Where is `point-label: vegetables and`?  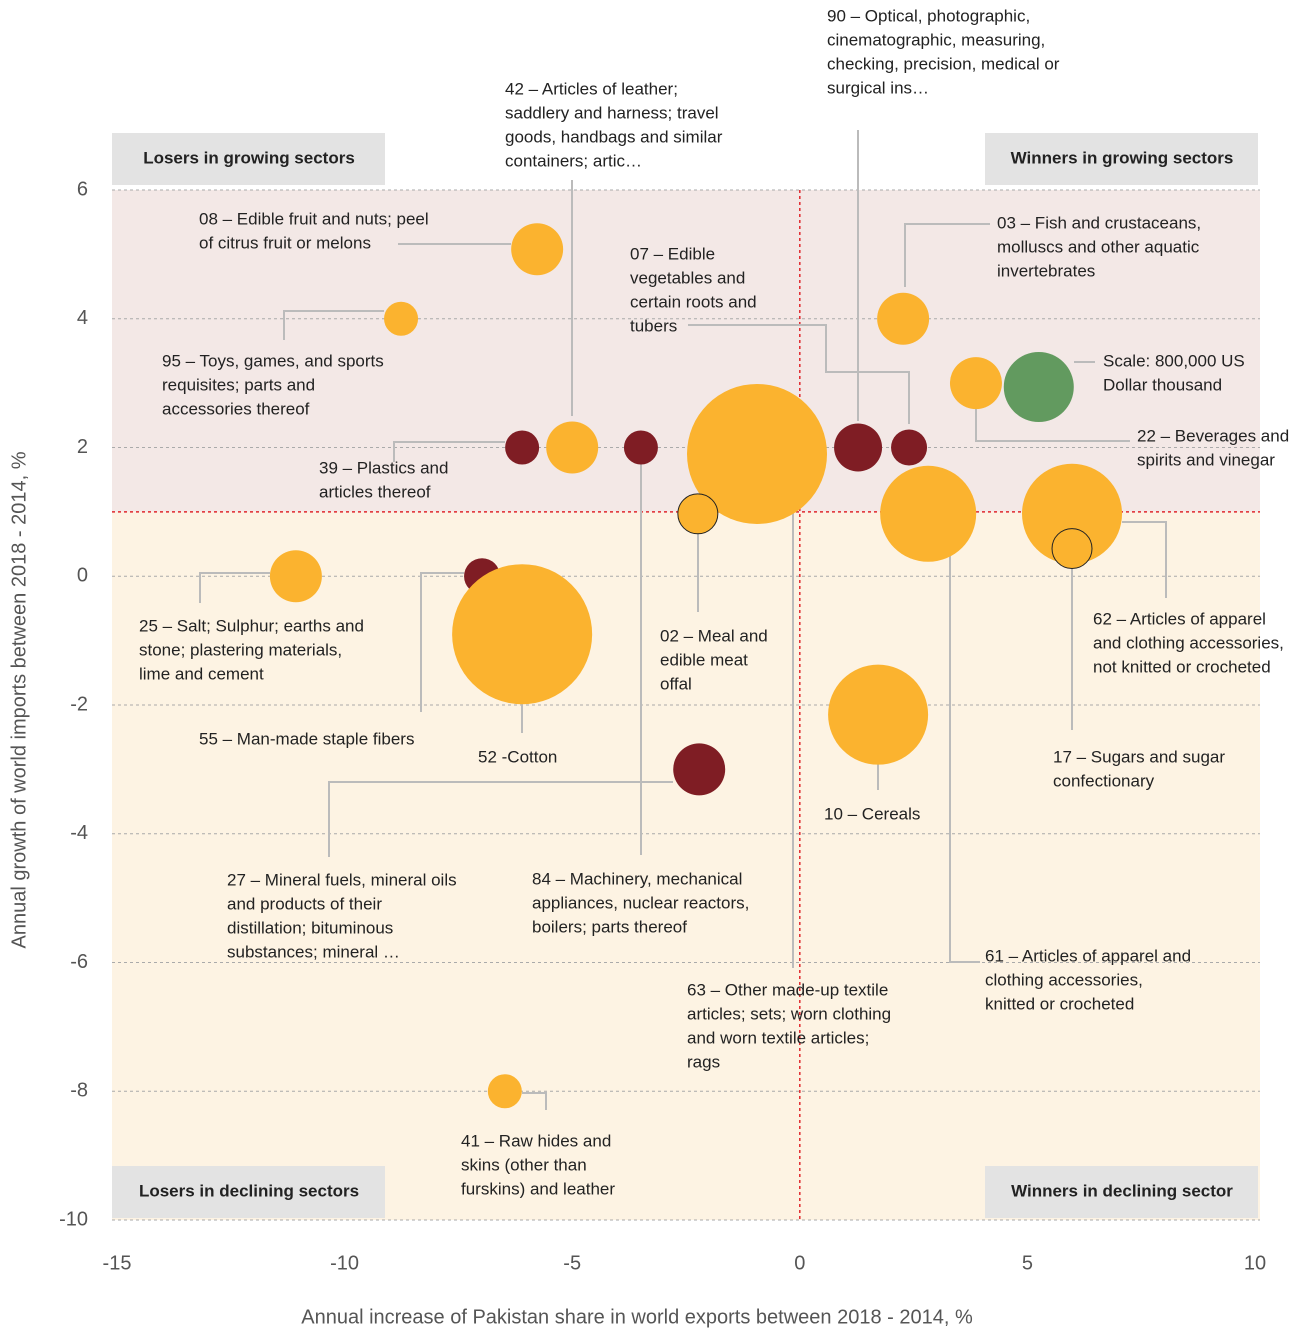
point-label: vegetables and is located at coordinates (687, 277).